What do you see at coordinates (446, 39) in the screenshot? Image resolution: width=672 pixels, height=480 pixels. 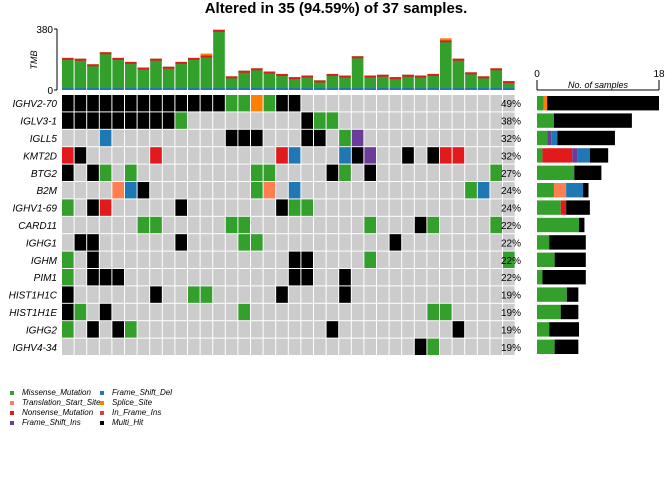 I see `tmb-bar-splice` at bounding box center [446, 39].